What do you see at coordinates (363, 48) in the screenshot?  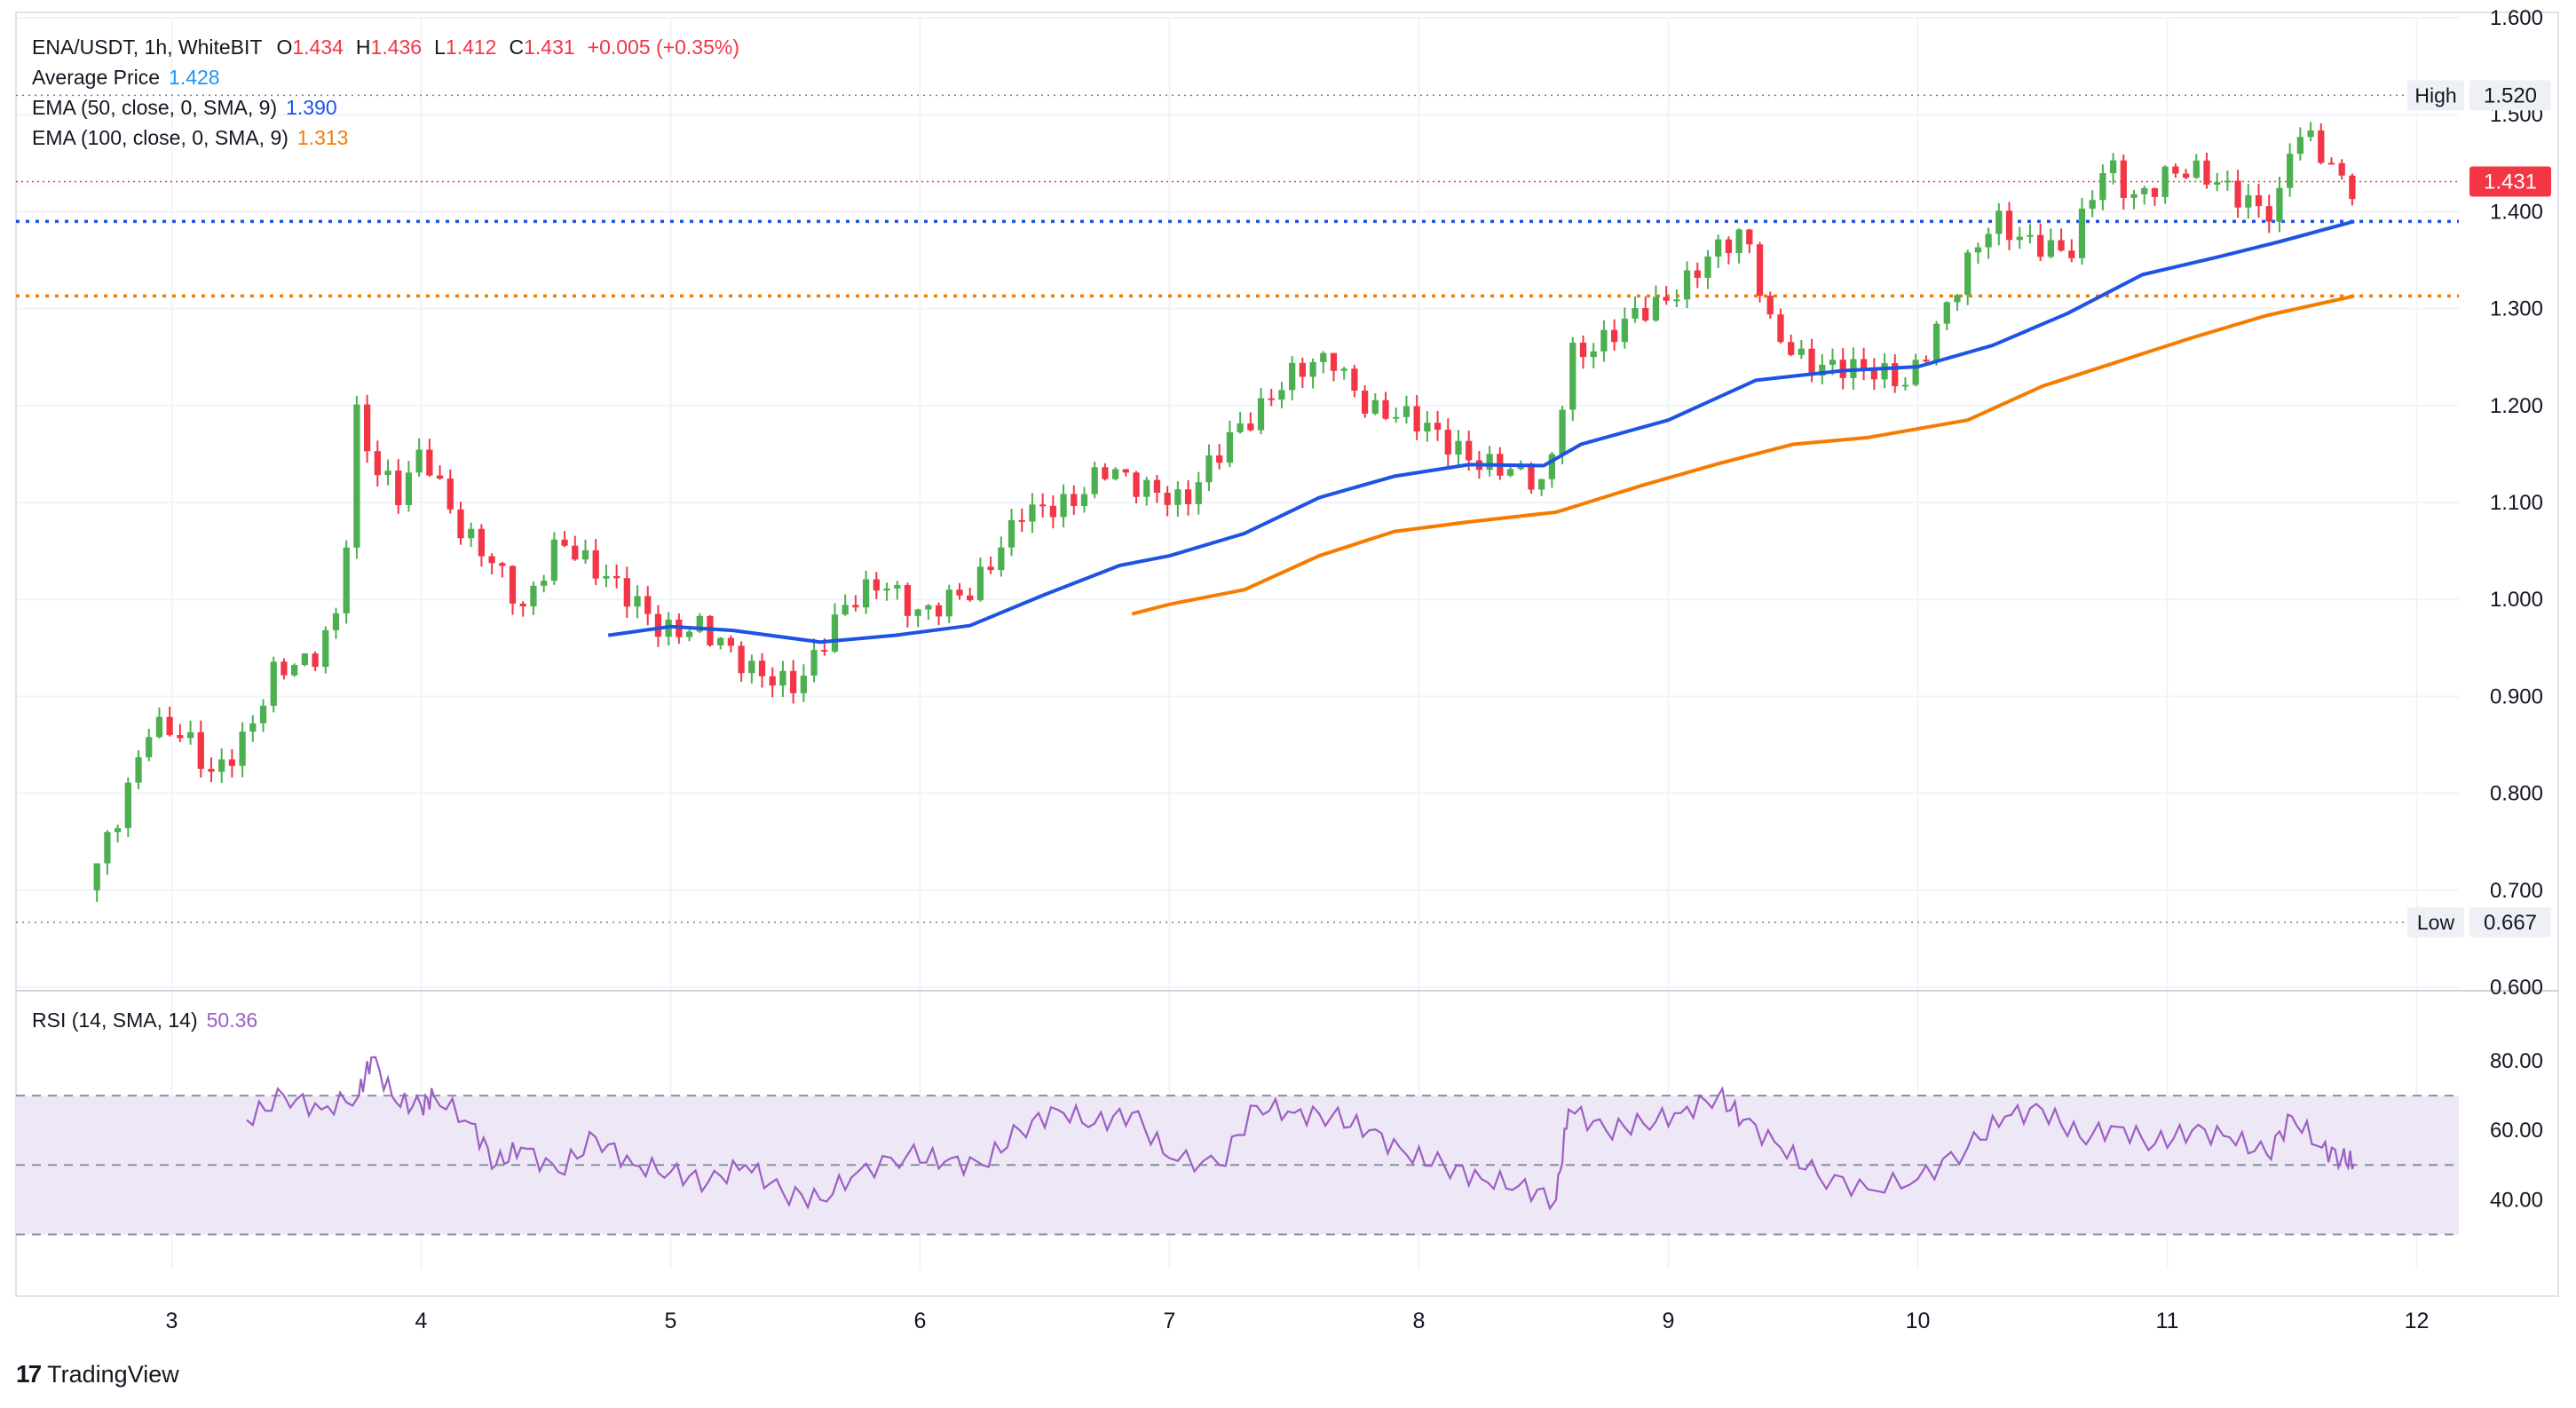 I see `high-label: H` at bounding box center [363, 48].